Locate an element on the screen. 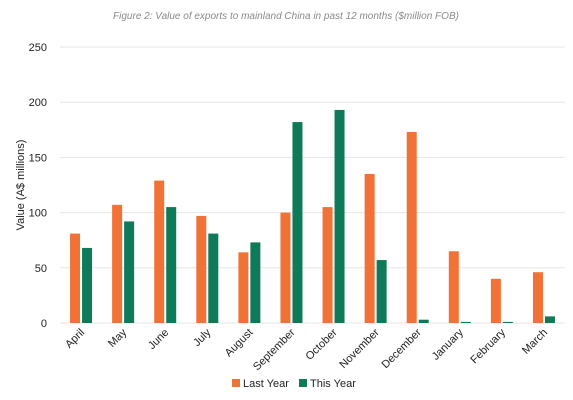 The image size is (573, 400). x-tick-label: June is located at coordinates (158, 339).